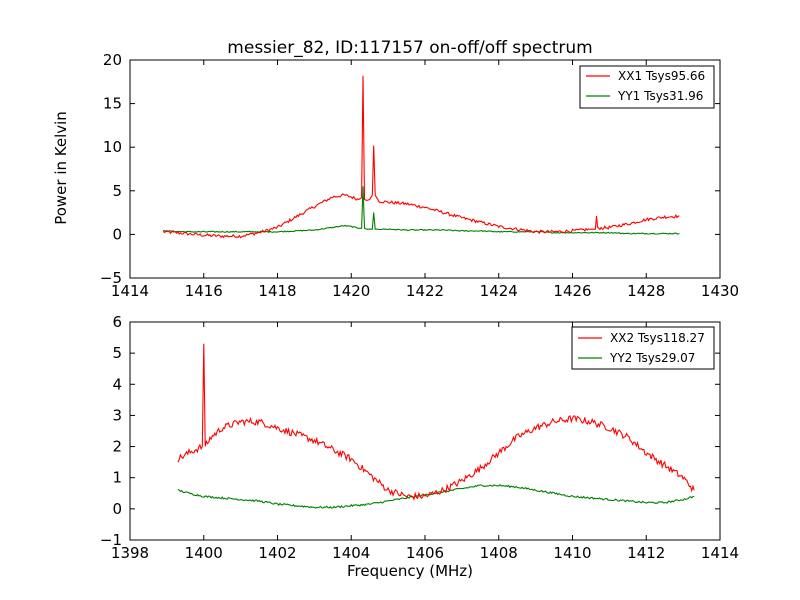 This screenshot has width=800, height=600. I want to click on x-tick-label: 1410, so click(572, 553).